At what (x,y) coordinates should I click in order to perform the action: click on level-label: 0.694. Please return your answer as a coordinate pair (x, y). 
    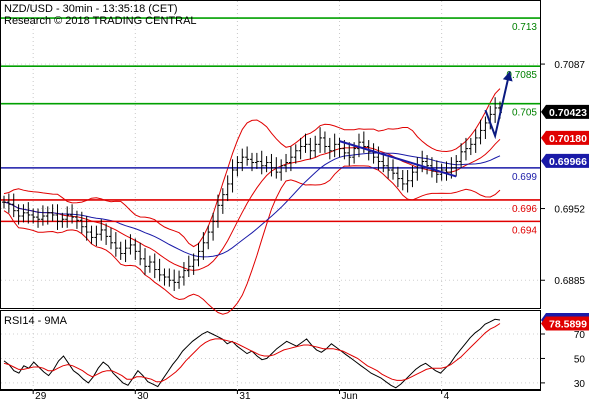
    Looking at the image, I should click on (524, 230).